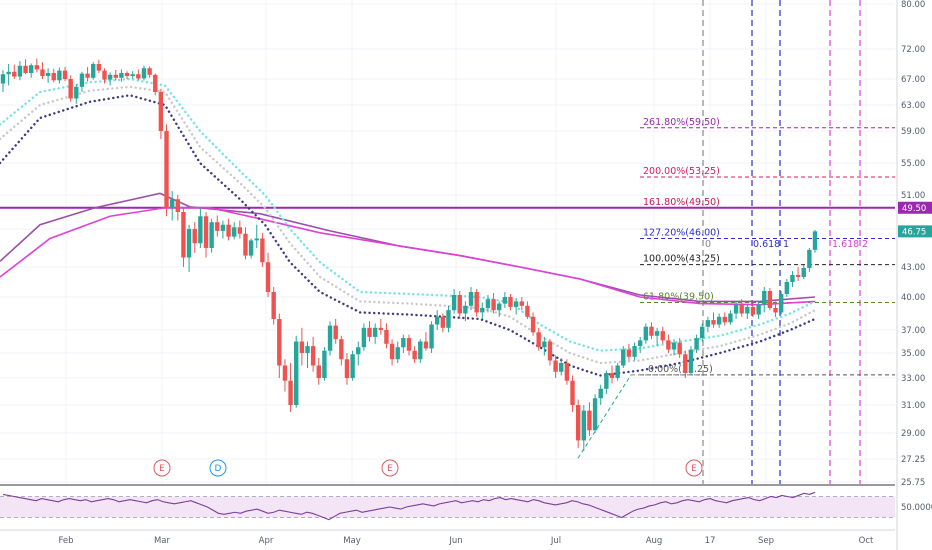 The height and width of the screenshot is (550, 932). What do you see at coordinates (913, 354) in the screenshot?
I see `y-tick-label: 35.00` at bounding box center [913, 354].